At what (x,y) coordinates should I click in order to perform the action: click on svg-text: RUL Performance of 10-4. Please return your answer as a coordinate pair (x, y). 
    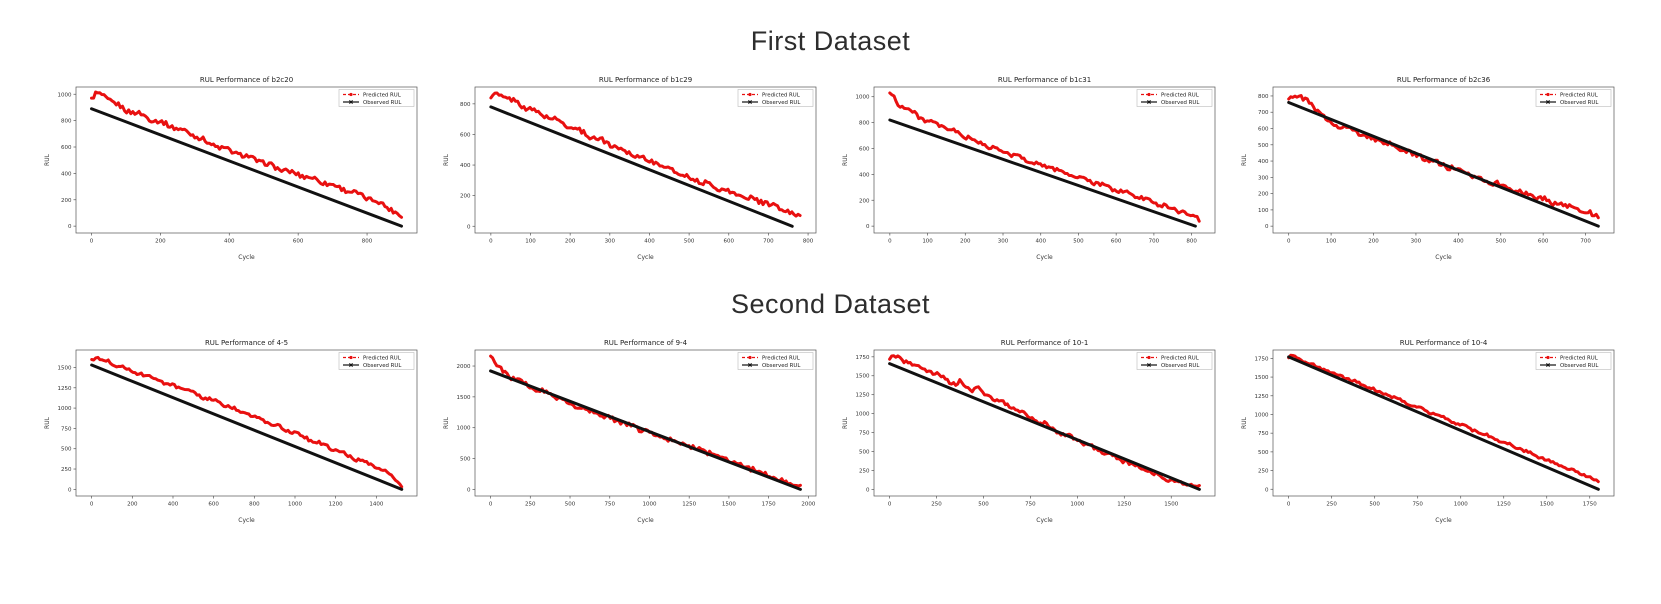
    Looking at the image, I should click on (1443, 343).